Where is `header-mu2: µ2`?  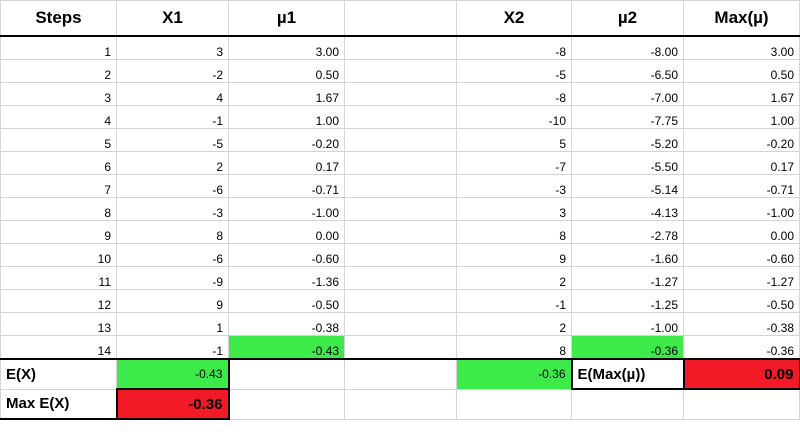 header-mu2: µ2 is located at coordinates (627, 18).